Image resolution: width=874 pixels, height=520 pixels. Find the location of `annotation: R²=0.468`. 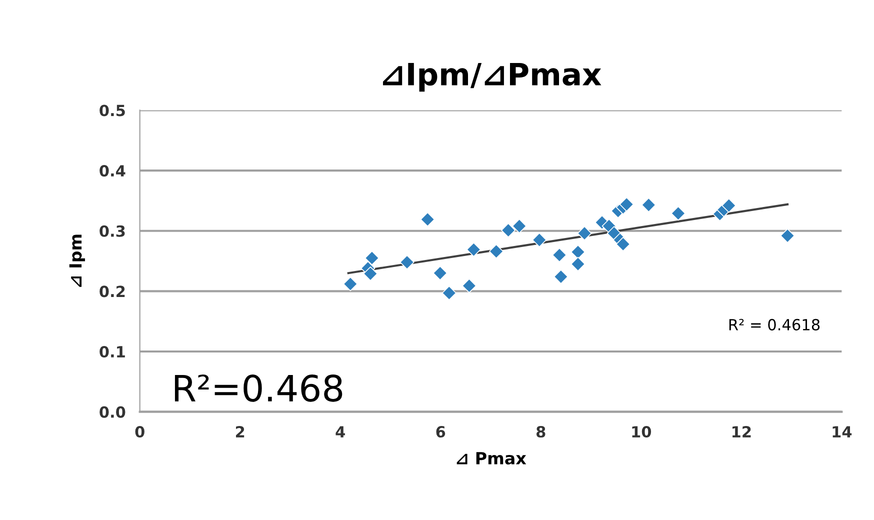

annotation: R²=0.468 is located at coordinates (258, 388).